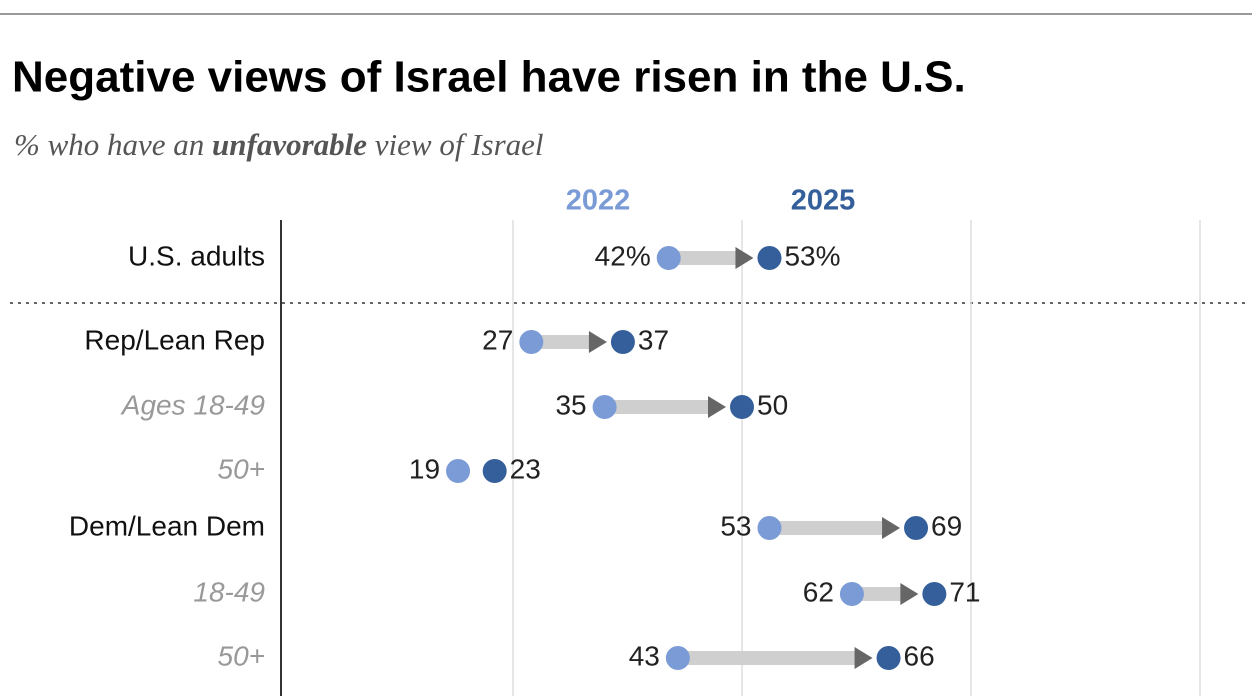 The width and height of the screenshot is (1252, 696). I want to click on value-label: 37, so click(653, 339).